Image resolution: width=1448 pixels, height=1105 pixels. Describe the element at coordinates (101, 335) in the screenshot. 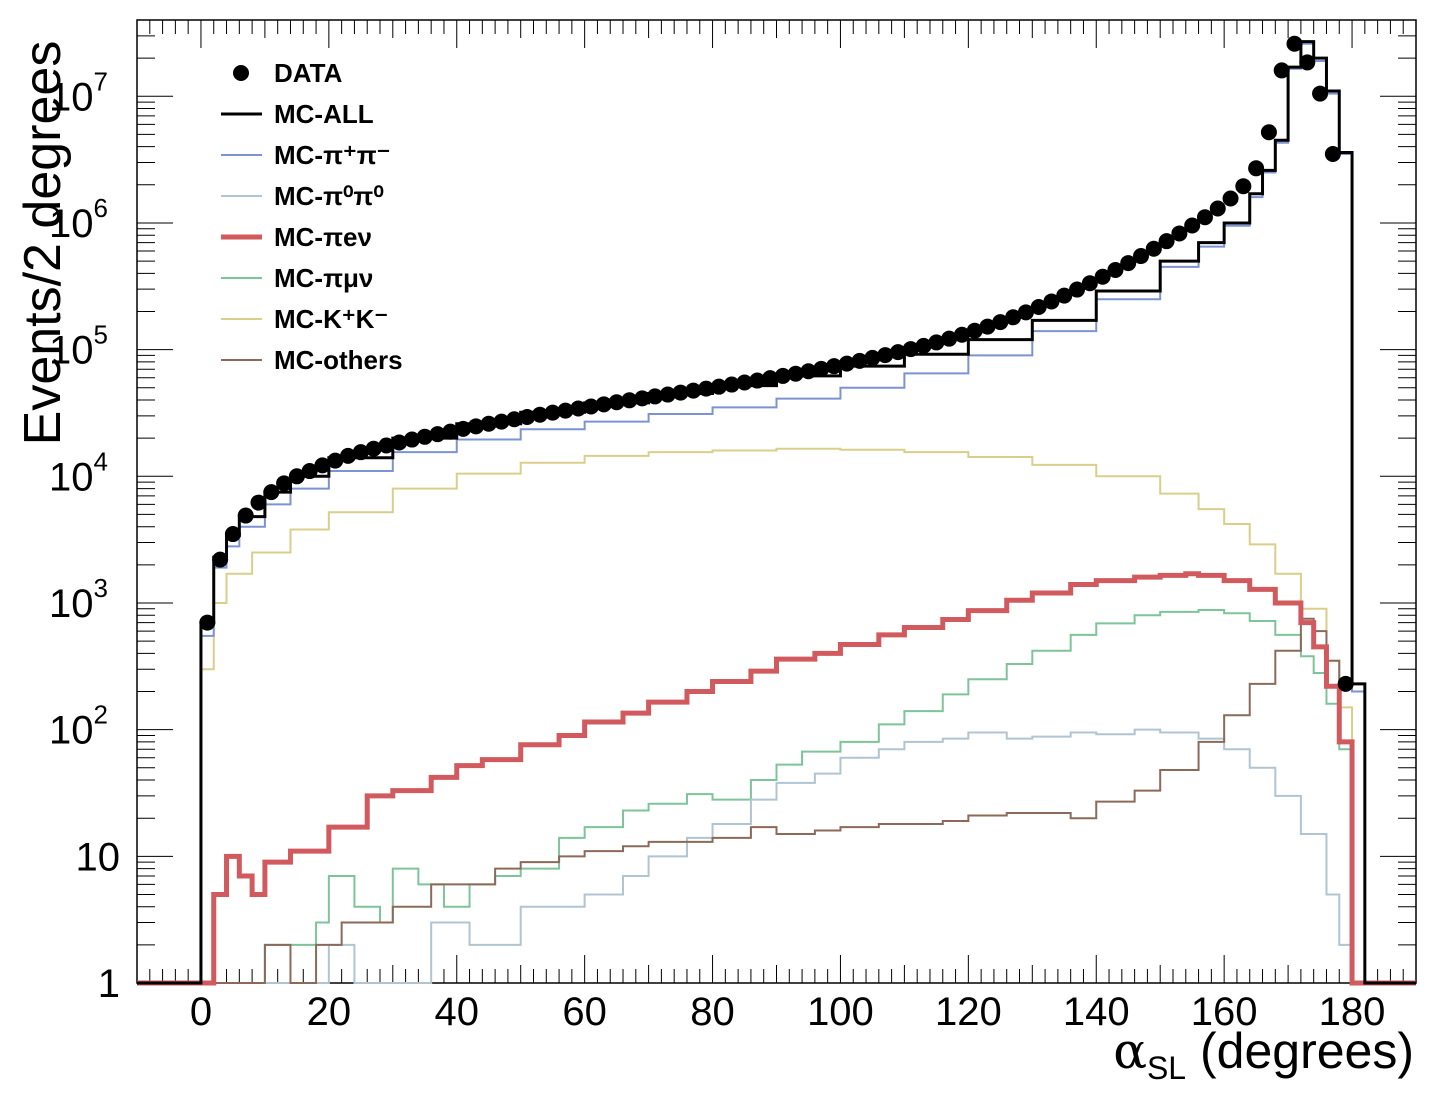

I see `y-tick-exponent: 5` at that location.